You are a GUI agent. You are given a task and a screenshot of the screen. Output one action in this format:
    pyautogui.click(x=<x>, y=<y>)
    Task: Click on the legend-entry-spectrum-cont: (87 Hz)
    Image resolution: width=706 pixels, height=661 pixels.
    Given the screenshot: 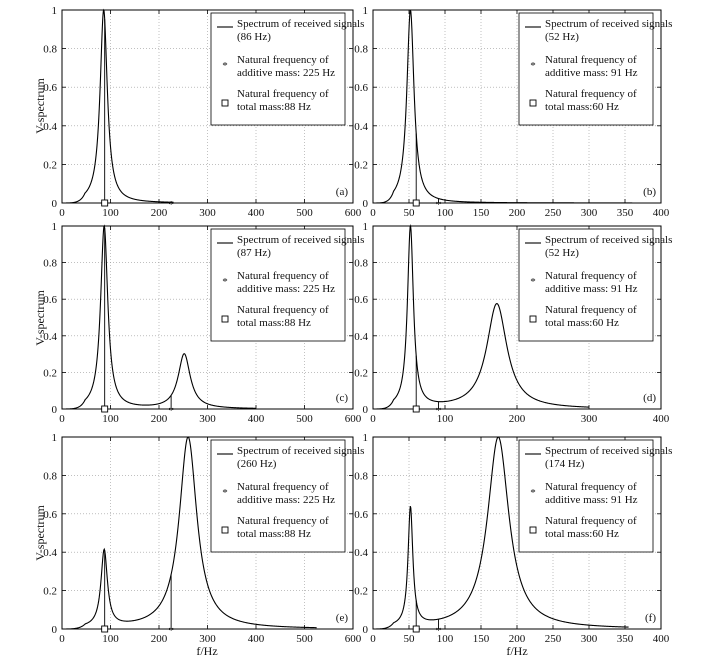 What is the action you would take?
    pyautogui.click(x=254, y=253)
    